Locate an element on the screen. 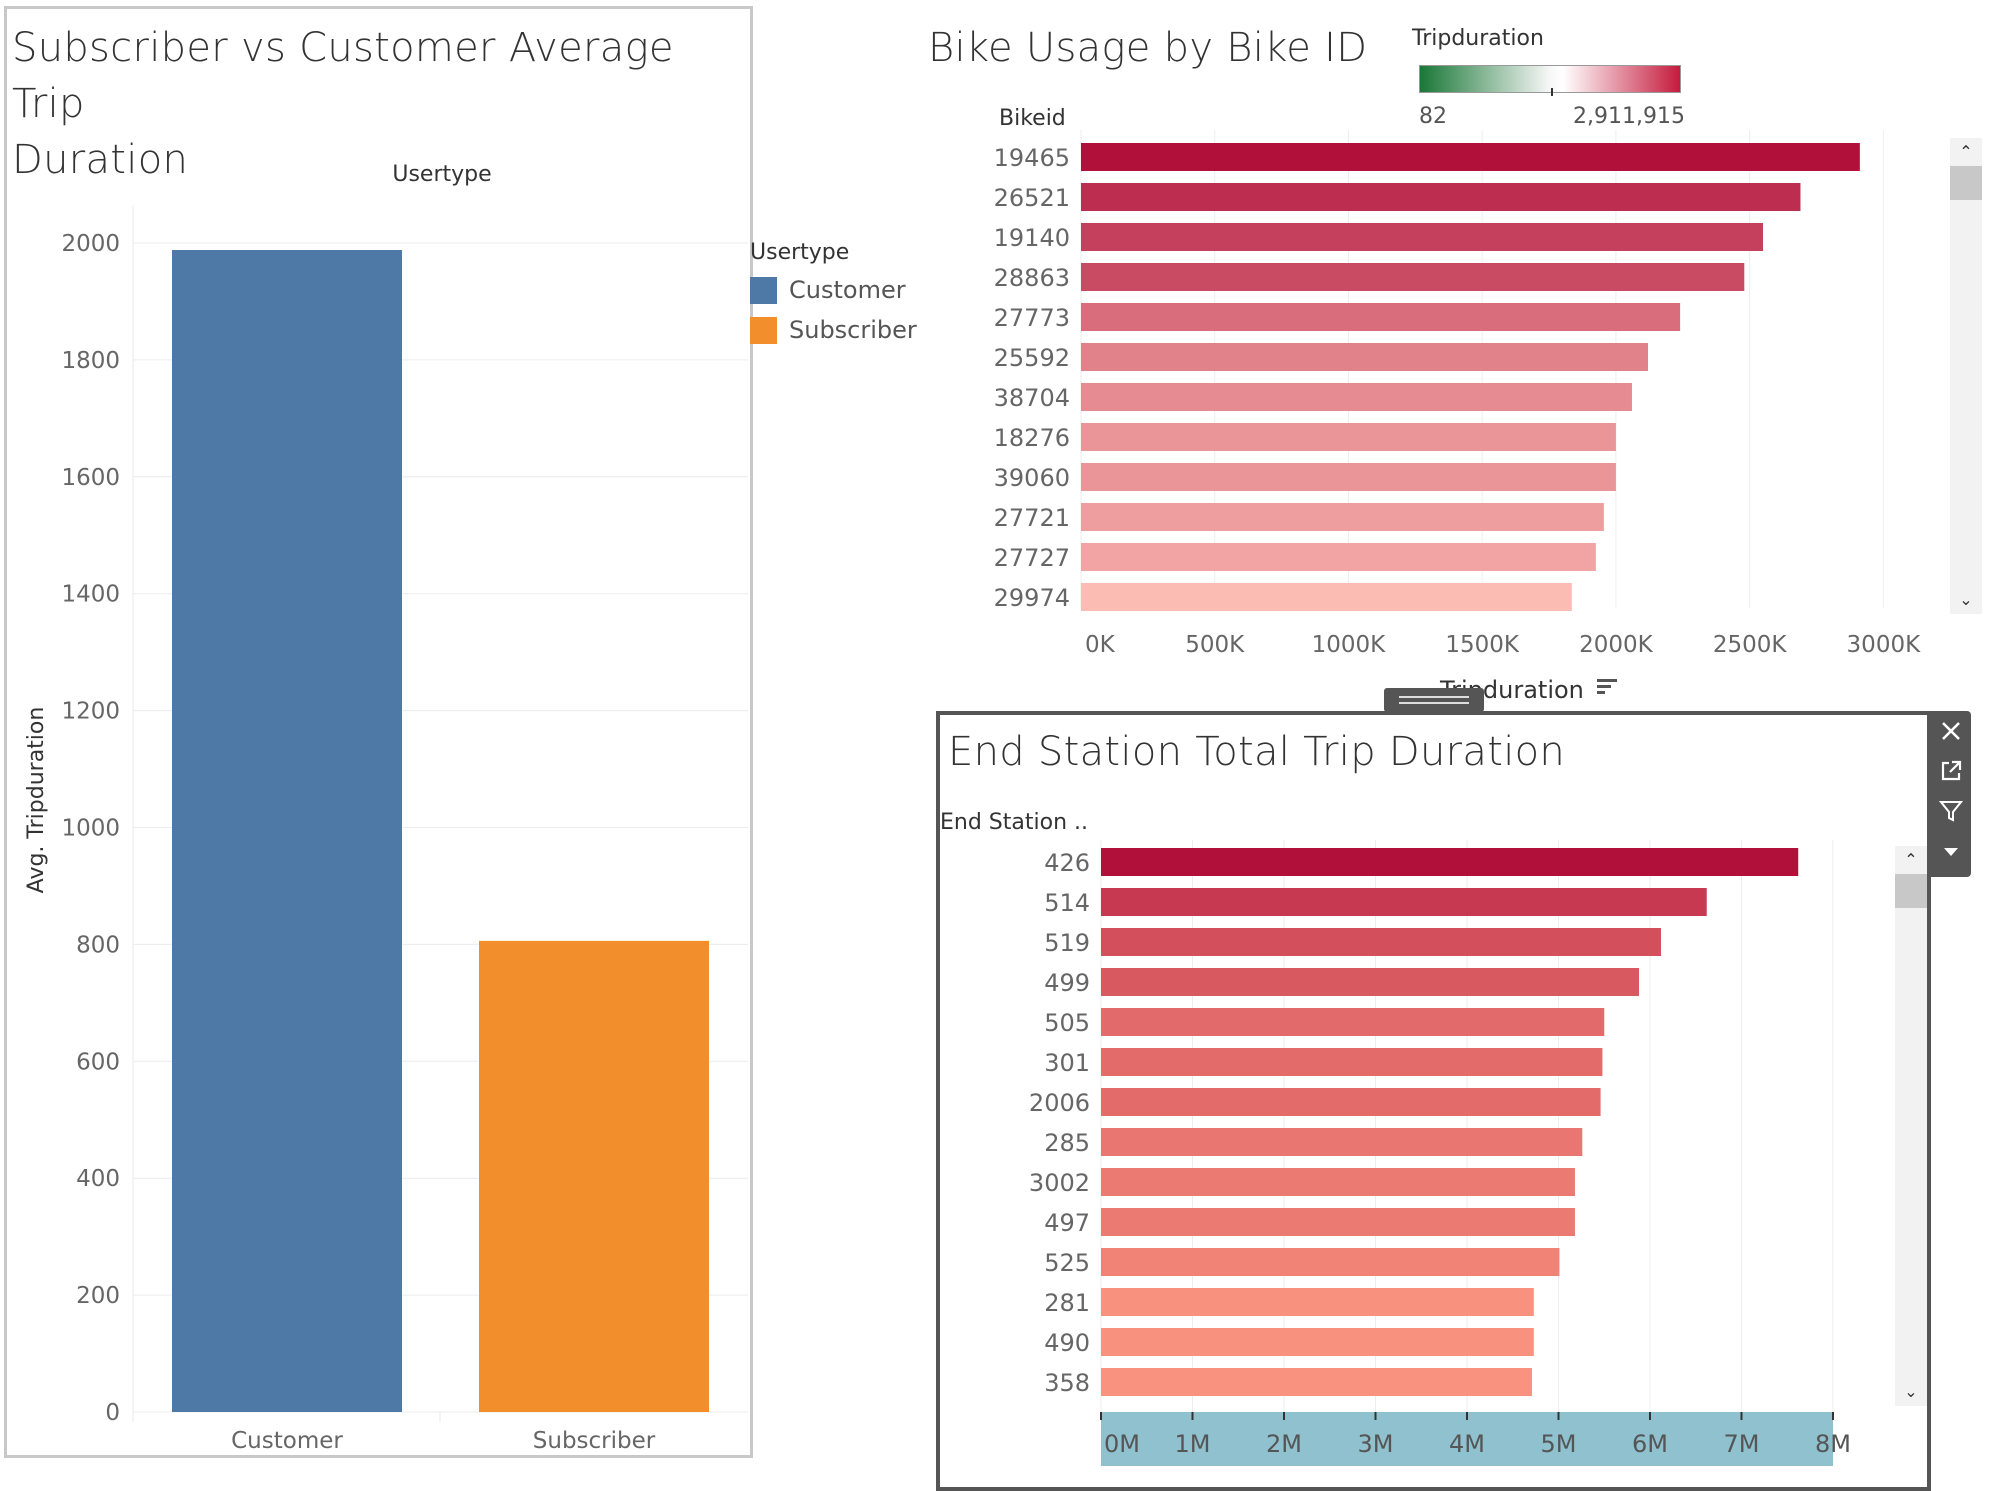  end-station-label: 514 is located at coordinates (1067, 903).